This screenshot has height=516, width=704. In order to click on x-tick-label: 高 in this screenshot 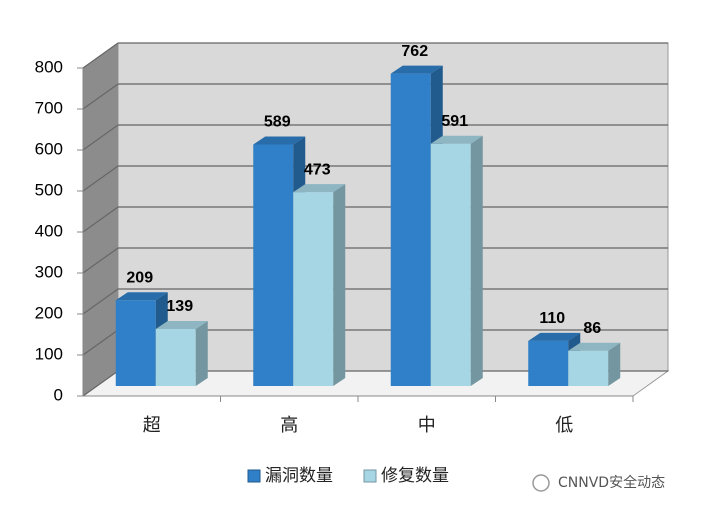, I will do `click(289, 425)`.